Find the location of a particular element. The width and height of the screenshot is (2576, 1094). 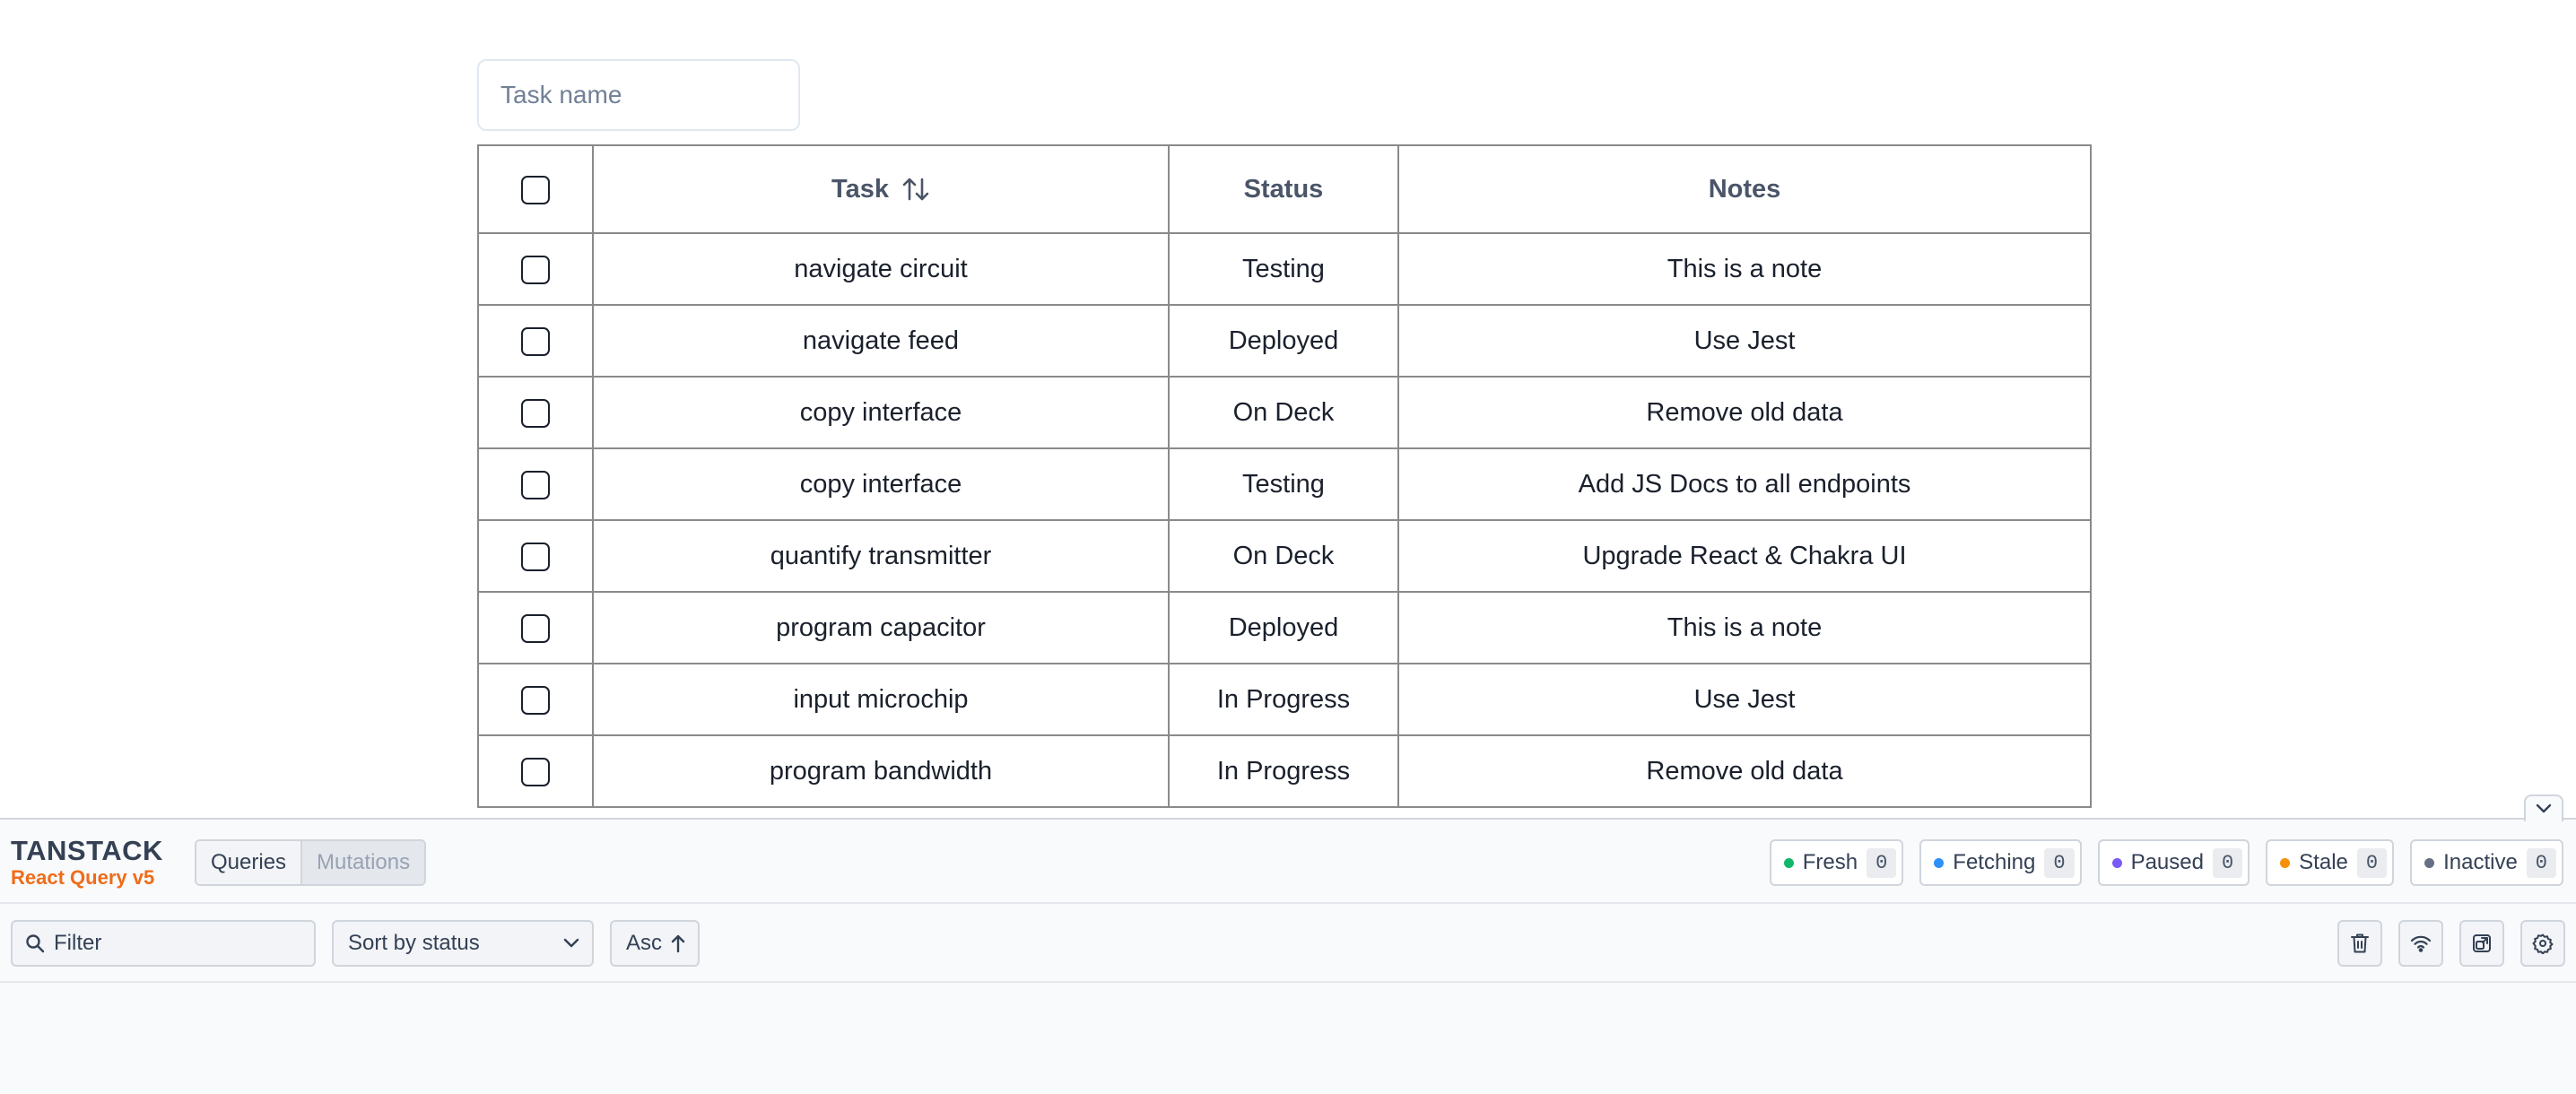

status-label: Paused is located at coordinates (2167, 862).